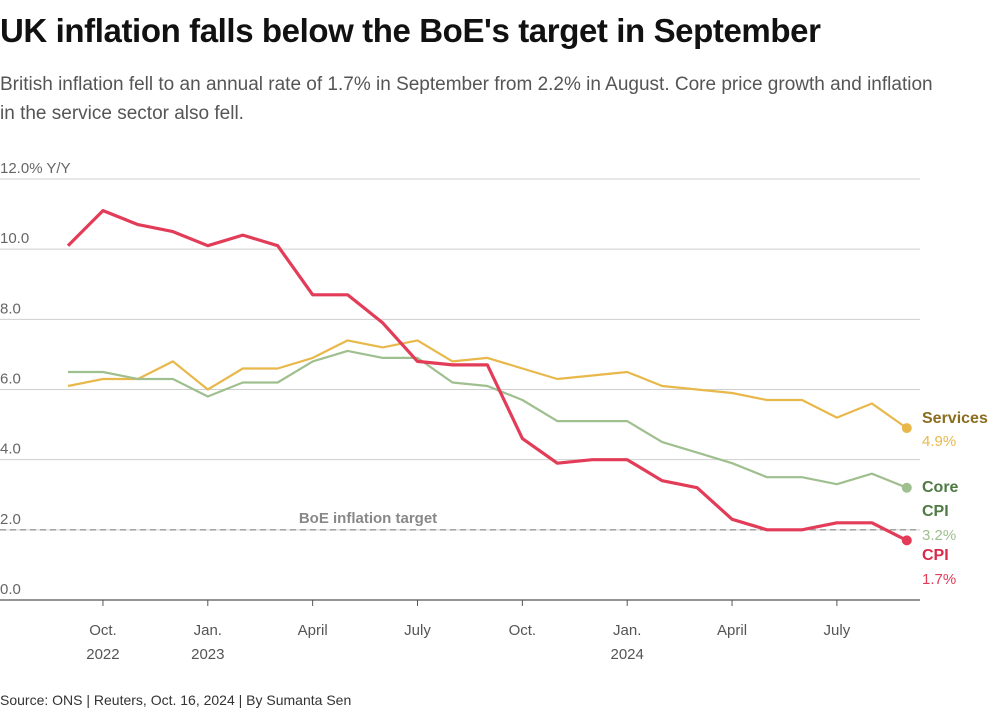 Image resolution: width=996 pixels, height=716 pixels. Describe the element at coordinates (10, 589) in the screenshot. I see `y-tick-label: 0.0` at that location.